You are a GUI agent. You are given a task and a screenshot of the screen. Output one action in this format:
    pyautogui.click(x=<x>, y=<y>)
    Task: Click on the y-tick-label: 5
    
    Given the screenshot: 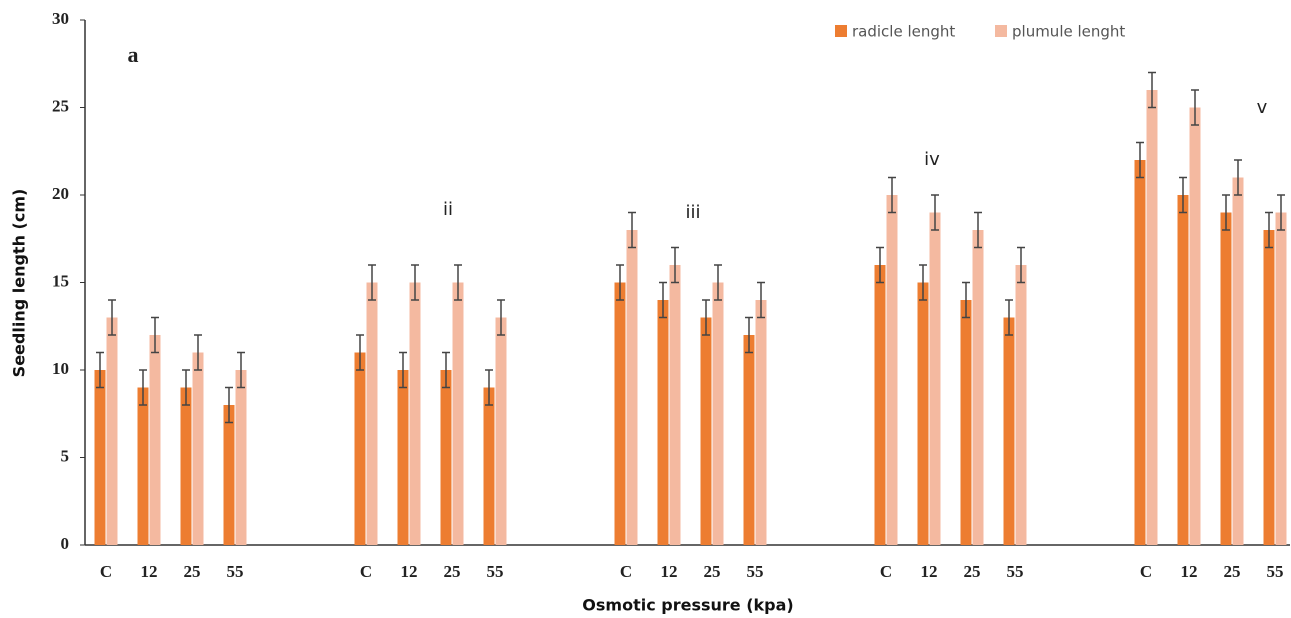 What is the action you would take?
    pyautogui.click(x=65, y=455)
    